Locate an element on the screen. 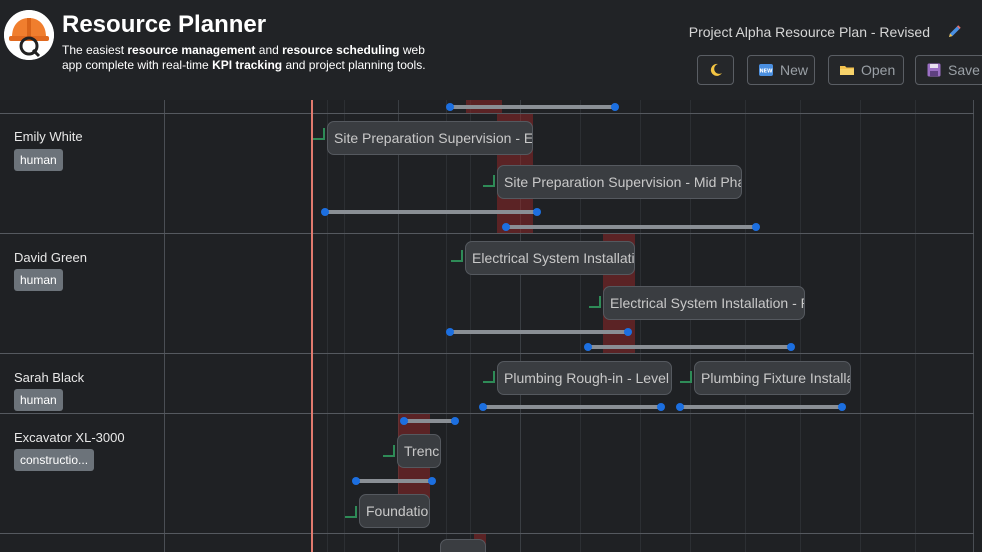 The image size is (982, 552). task-bar: Foundatio is located at coordinates (394, 511).